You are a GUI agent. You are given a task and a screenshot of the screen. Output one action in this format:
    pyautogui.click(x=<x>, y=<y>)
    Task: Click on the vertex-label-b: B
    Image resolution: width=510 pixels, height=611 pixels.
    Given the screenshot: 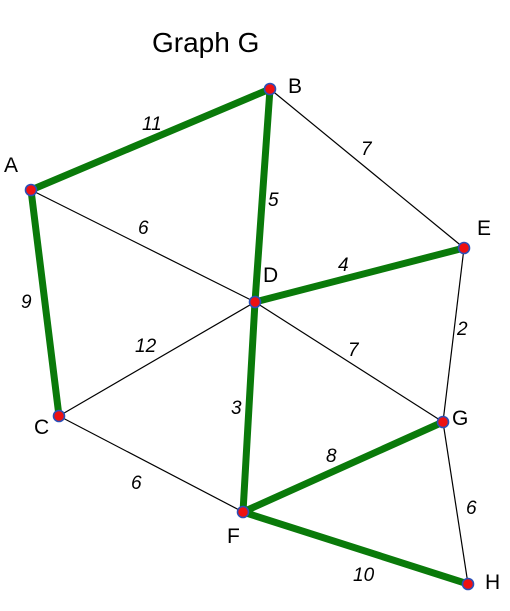 What is the action you would take?
    pyautogui.click(x=295, y=86)
    